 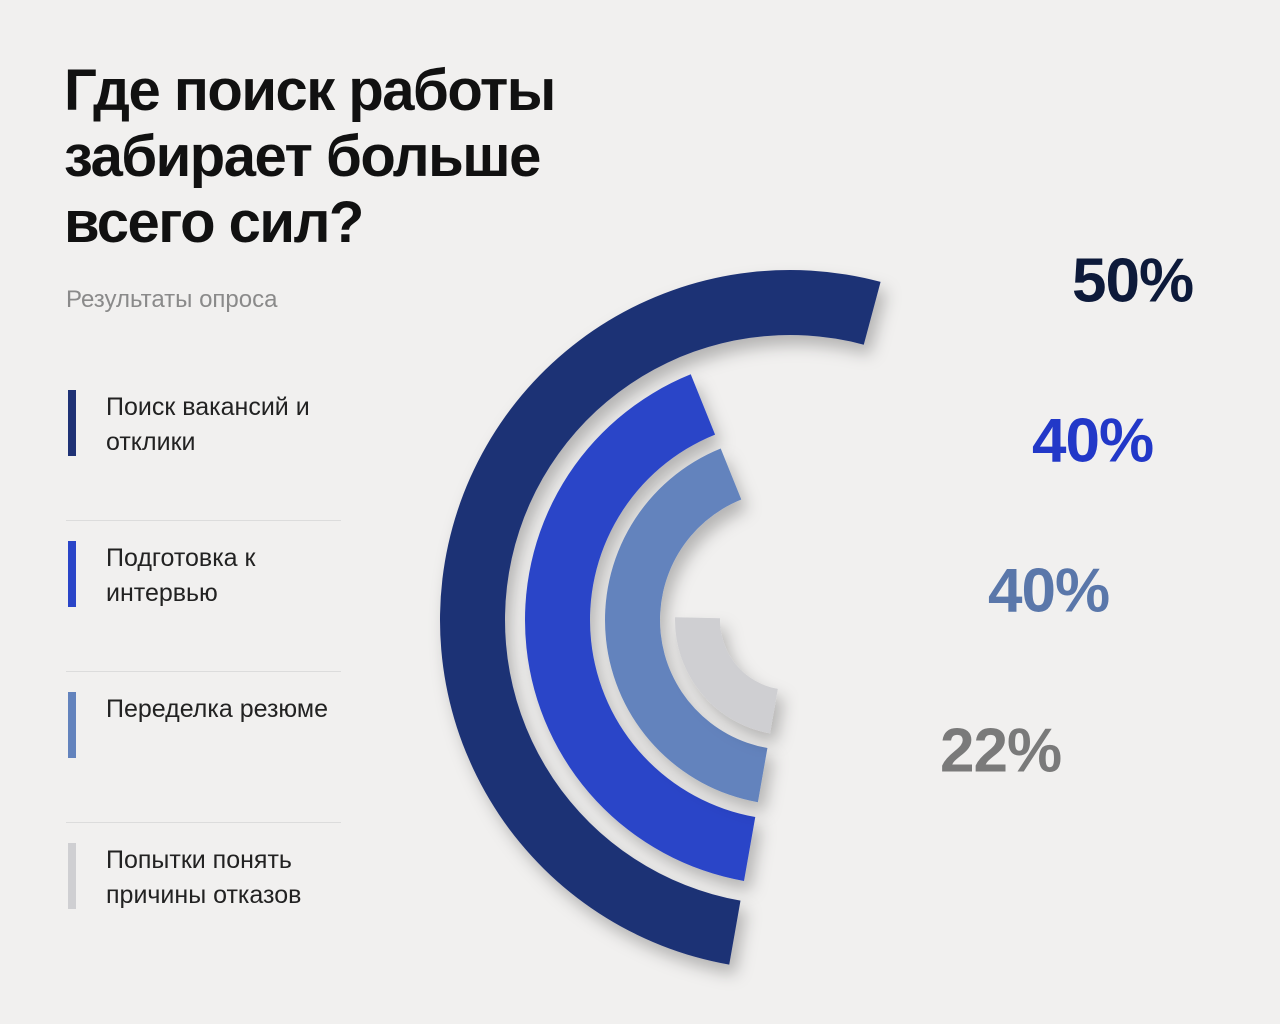 I want to click on legend-item: Поиск вакансий и отклики, so click(x=203, y=445).